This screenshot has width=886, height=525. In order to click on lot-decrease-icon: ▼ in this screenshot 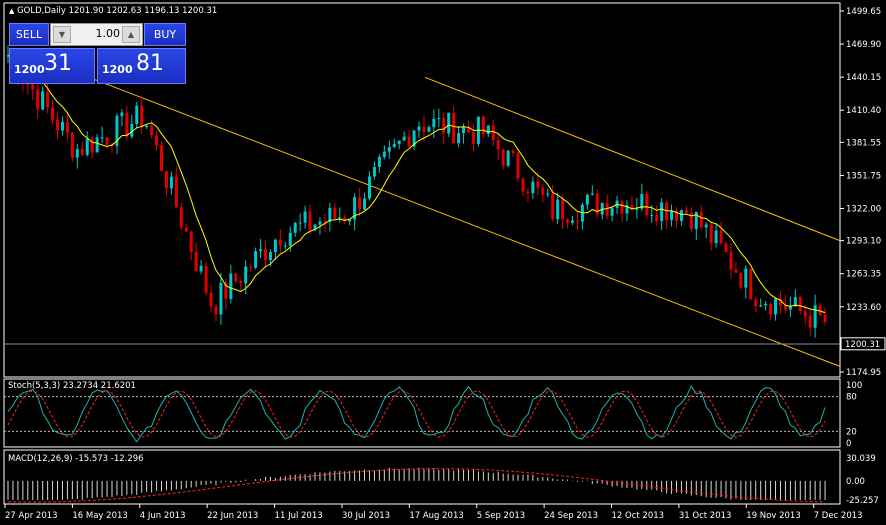, I will do `click(62, 34)`.